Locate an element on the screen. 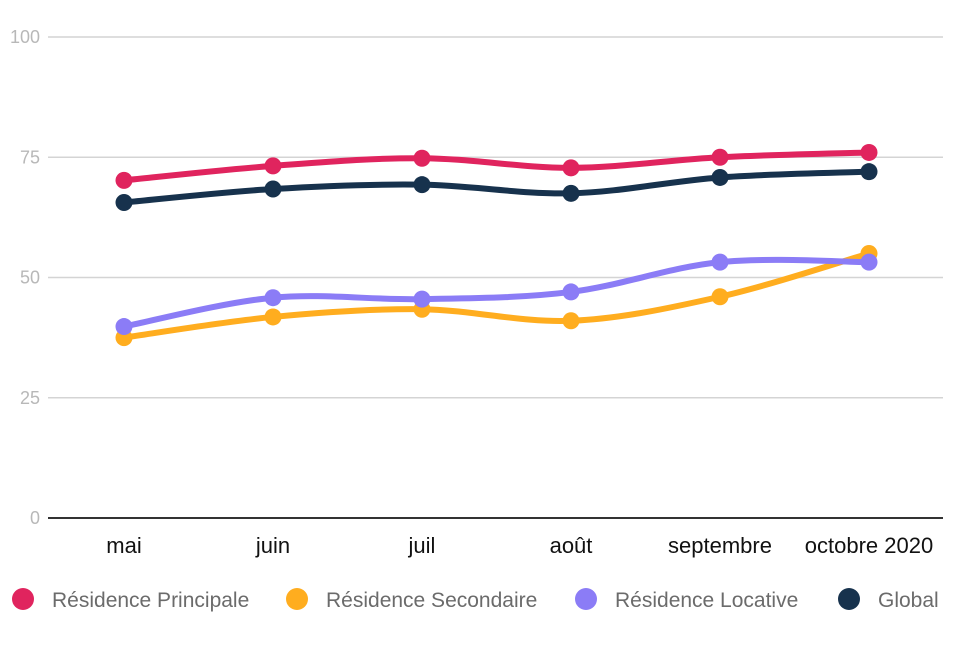 Image resolution: width=980 pixels, height=649 pixels. point-residence-locative-mai is located at coordinates (124, 327).